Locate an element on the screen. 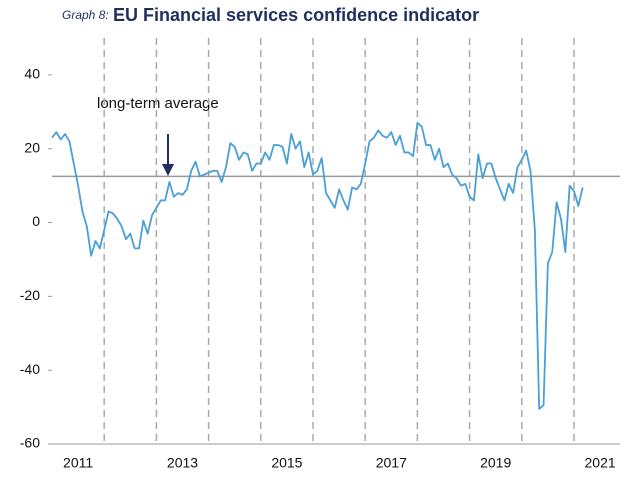  y-tick-label: 20 is located at coordinates (32, 147).